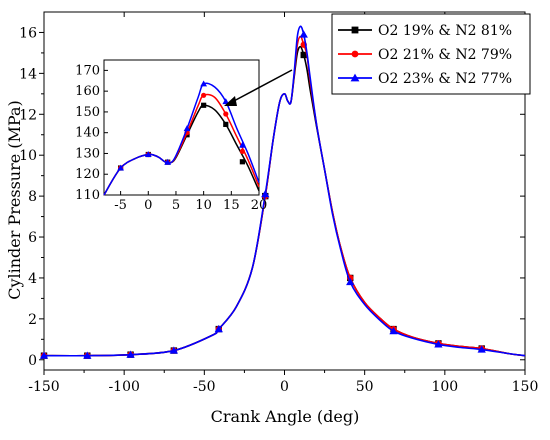 This screenshot has height=440, width=550. I want to click on inset-series-line, so click(181, 139).